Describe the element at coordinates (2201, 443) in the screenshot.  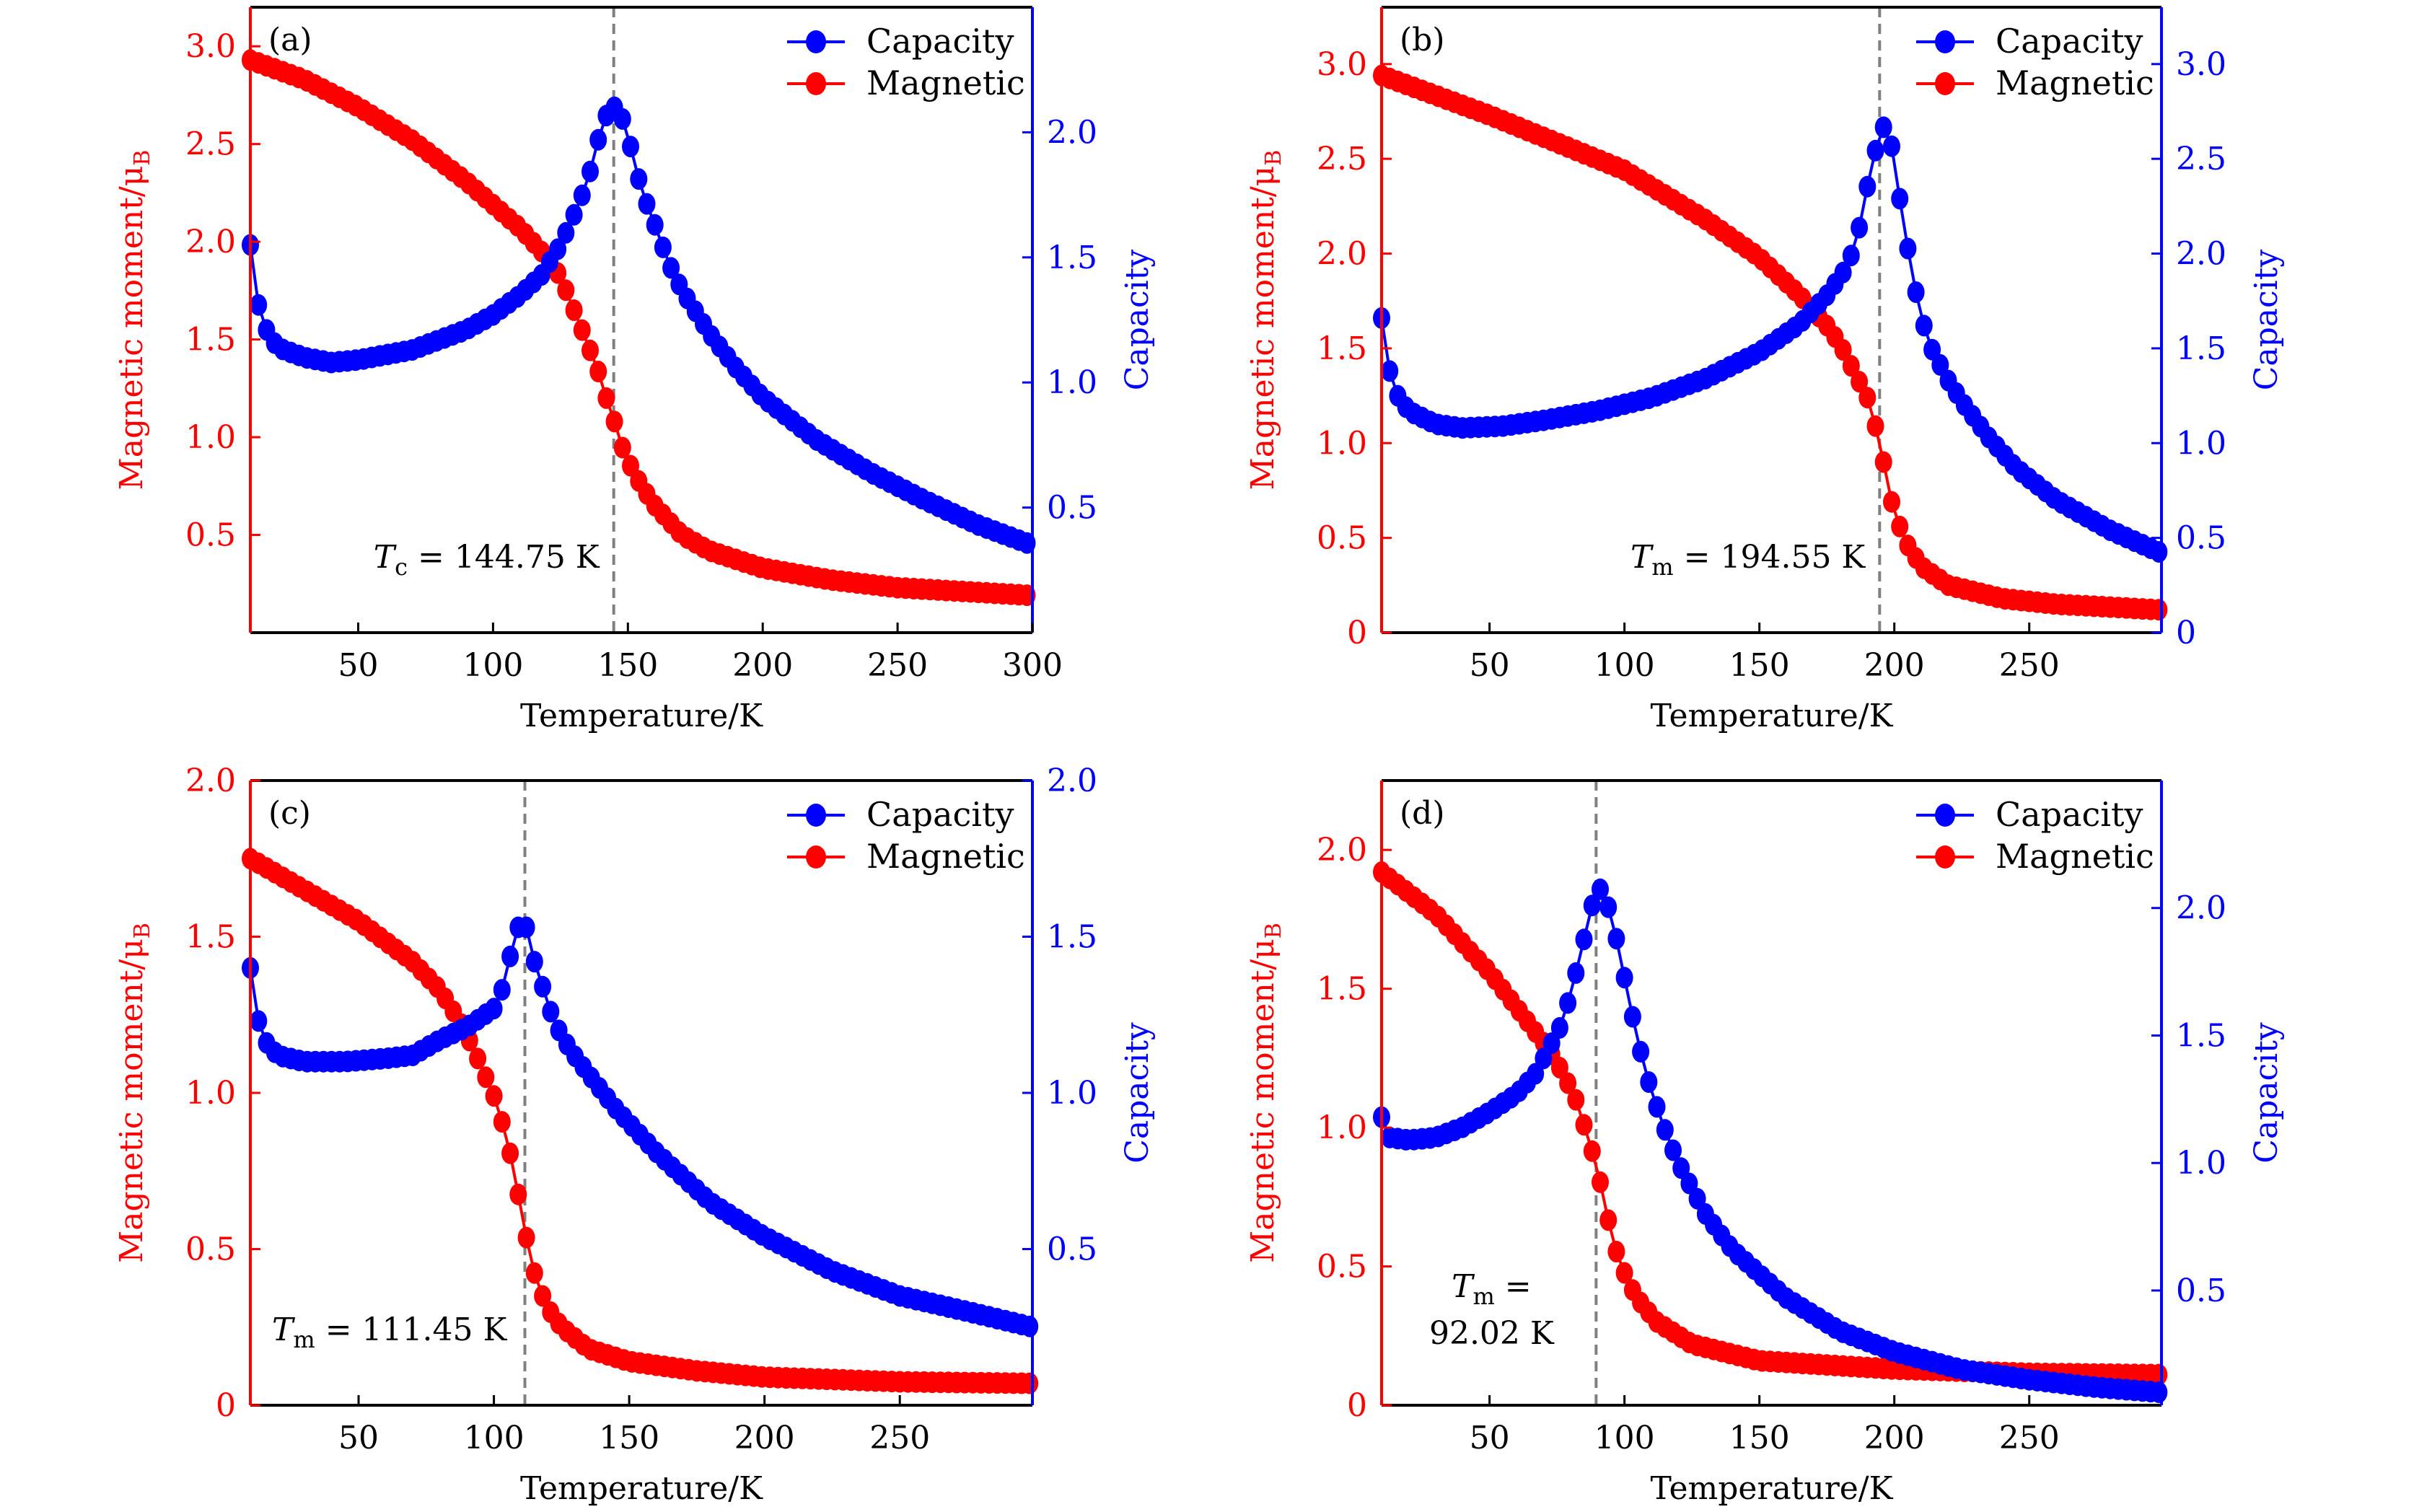
I see `y-right-tick-label: 1.0` at that location.